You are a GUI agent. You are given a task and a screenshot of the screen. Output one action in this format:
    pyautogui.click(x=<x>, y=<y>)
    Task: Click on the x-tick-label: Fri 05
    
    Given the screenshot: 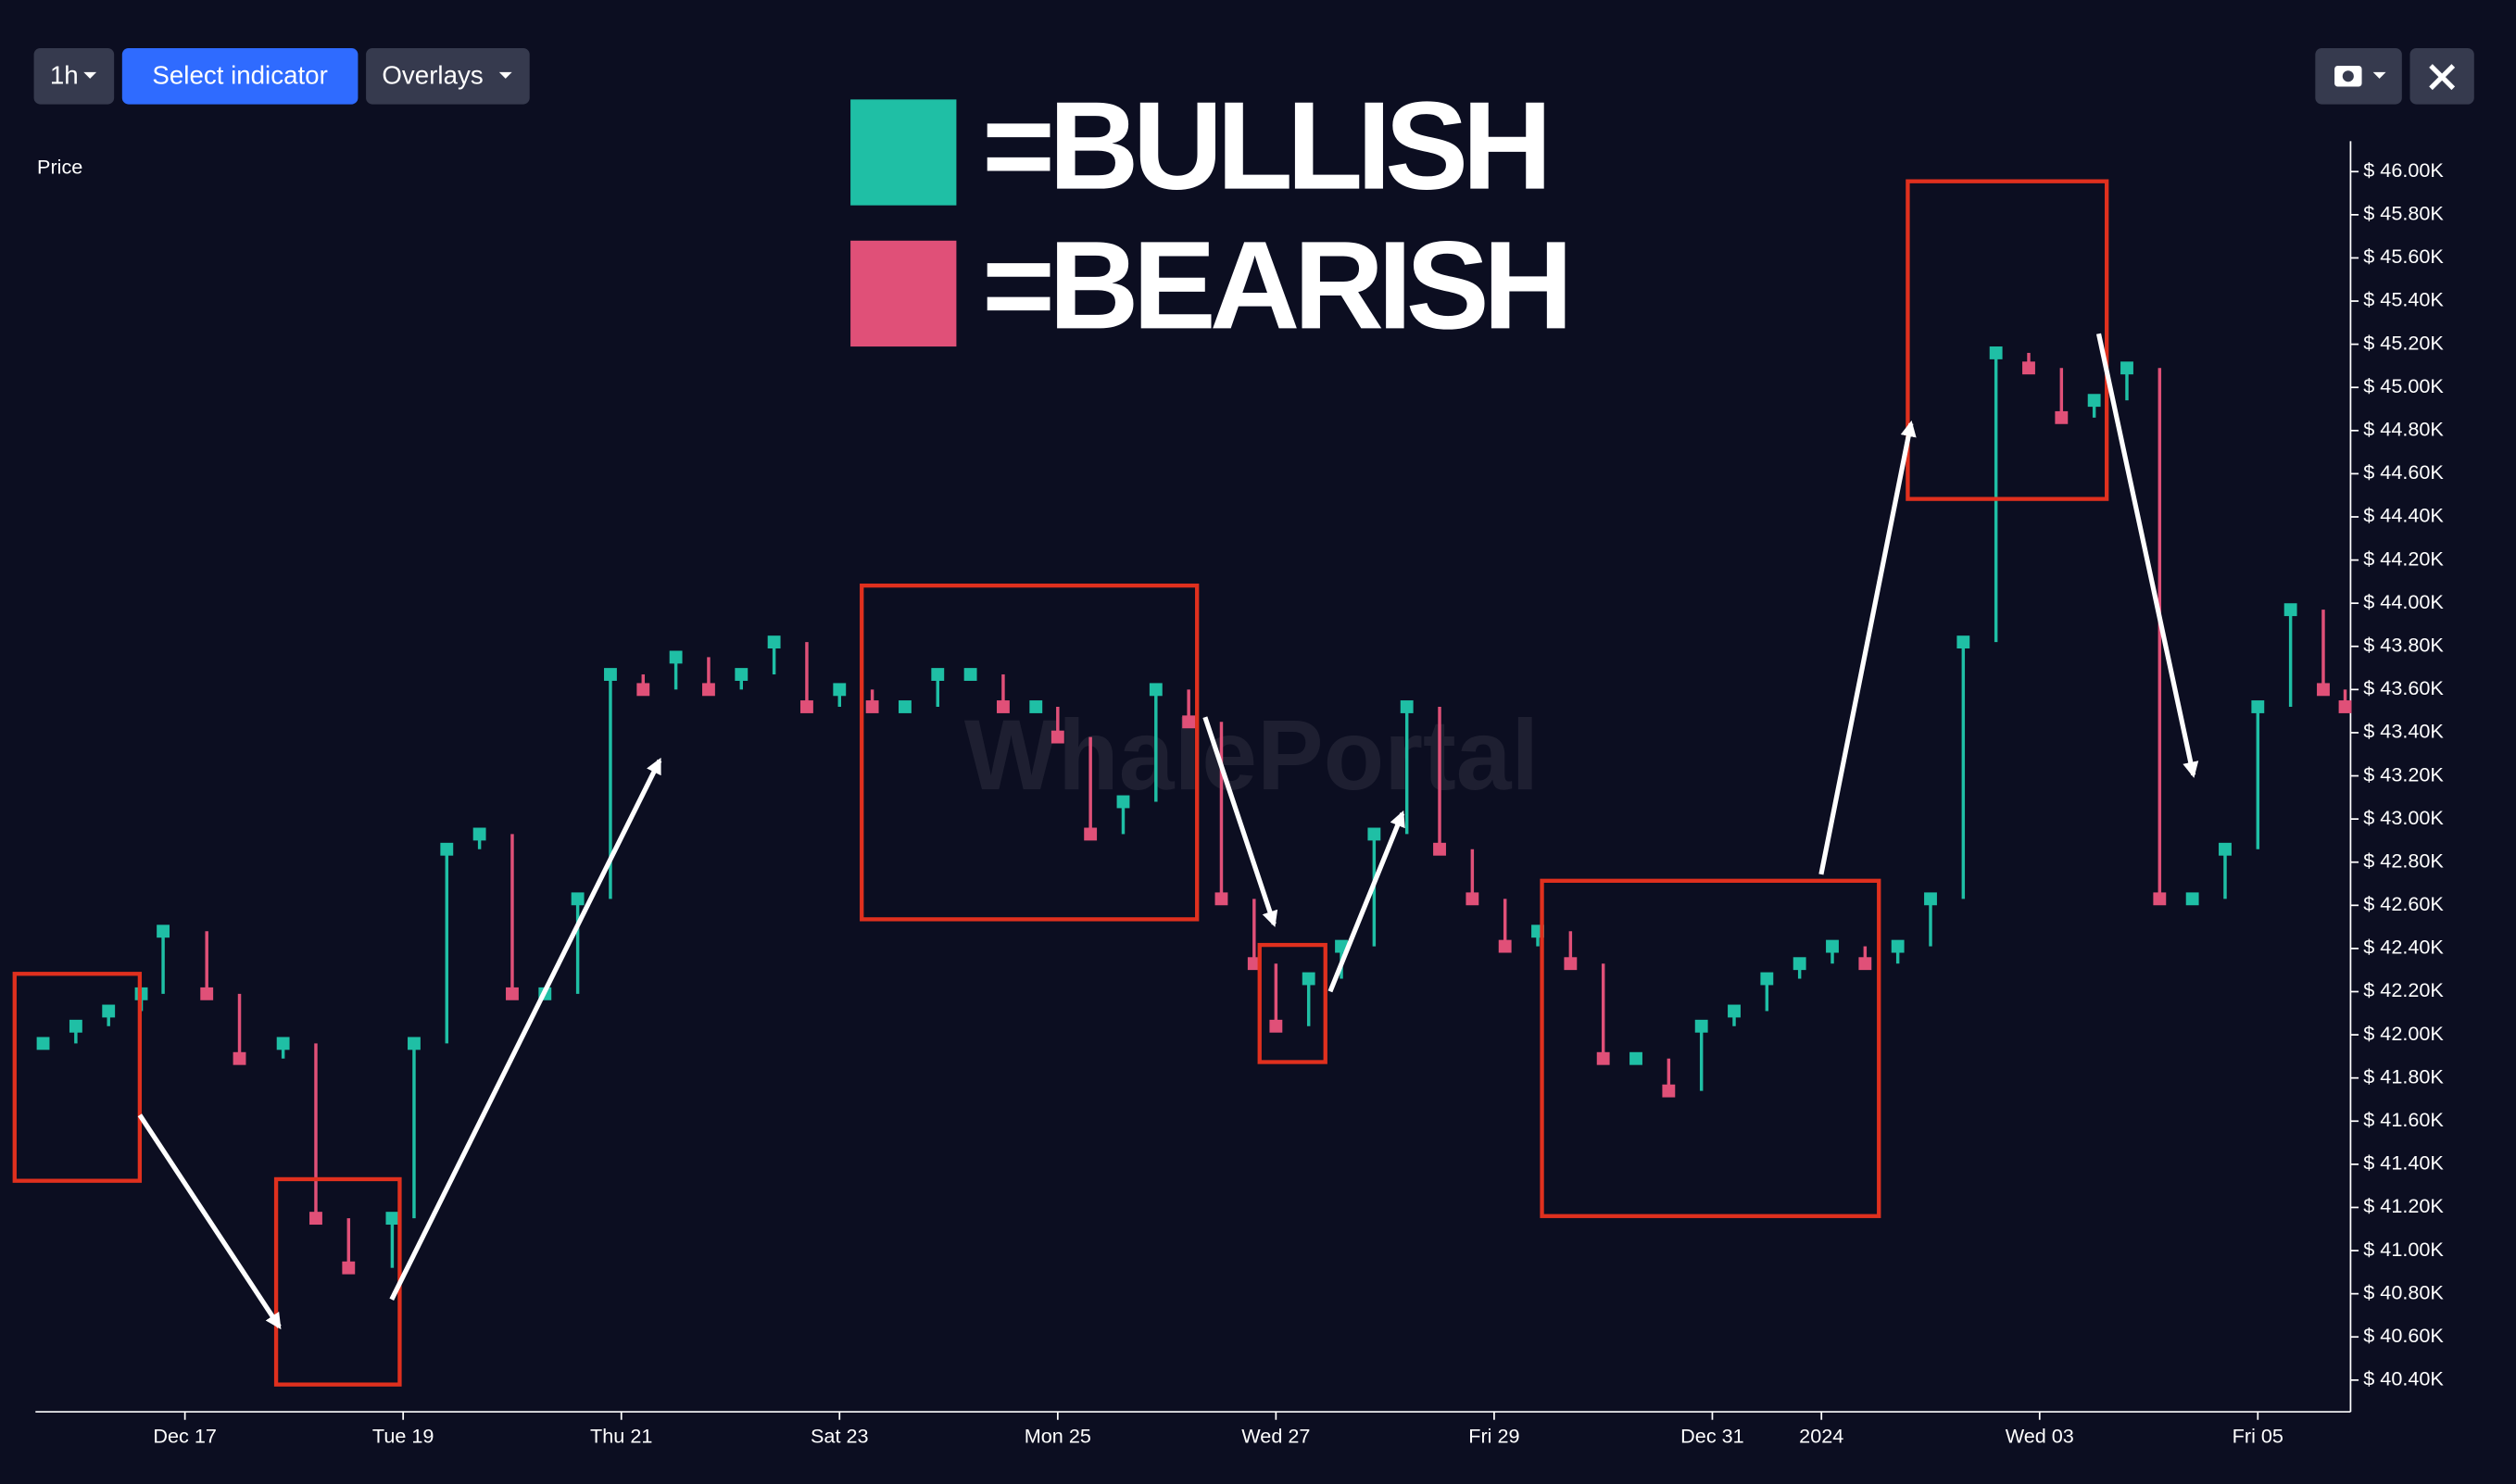 What is the action you would take?
    pyautogui.click(x=2258, y=1436)
    